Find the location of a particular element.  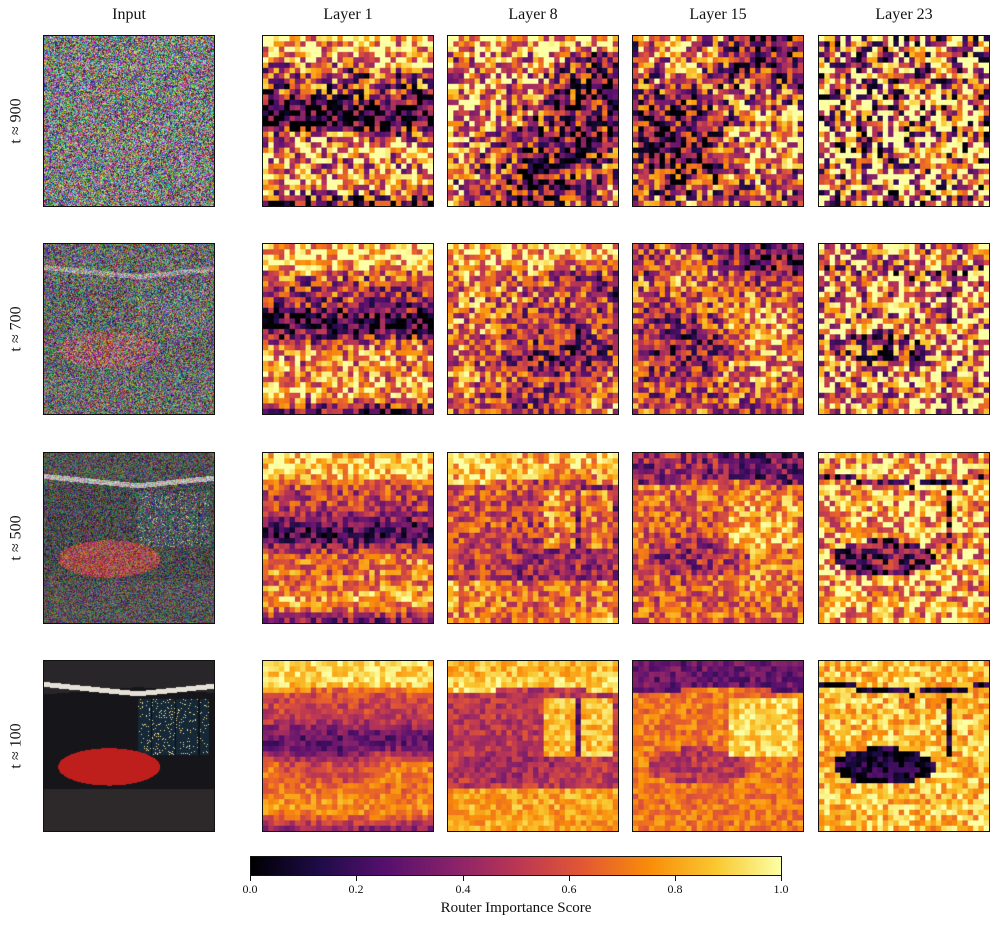

input-image-input-t100 is located at coordinates (129, 746).